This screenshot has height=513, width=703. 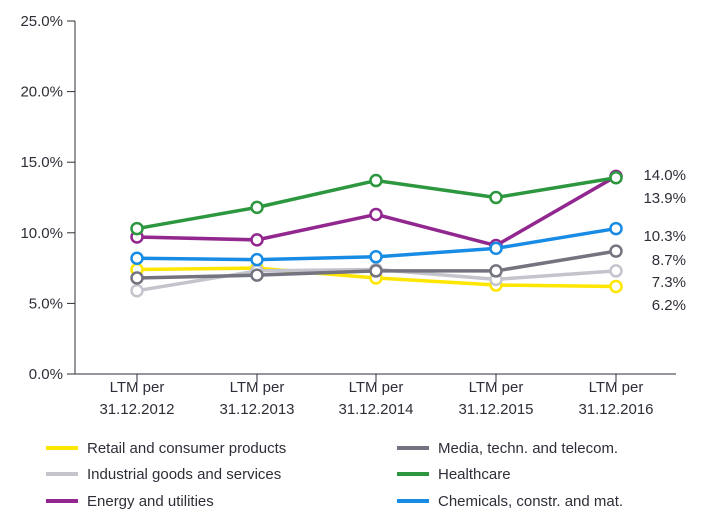 What do you see at coordinates (669, 260) in the screenshot?
I see `end-value-label: 8.7%` at bounding box center [669, 260].